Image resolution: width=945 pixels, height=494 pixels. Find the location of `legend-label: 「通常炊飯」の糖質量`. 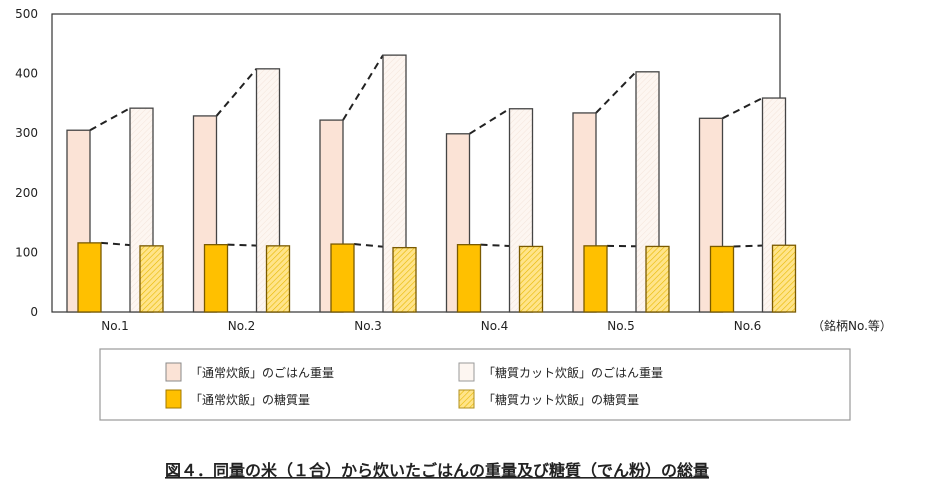

legend-label: 「通常炊飯」の糖質量 is located at coordinates (250, 399).